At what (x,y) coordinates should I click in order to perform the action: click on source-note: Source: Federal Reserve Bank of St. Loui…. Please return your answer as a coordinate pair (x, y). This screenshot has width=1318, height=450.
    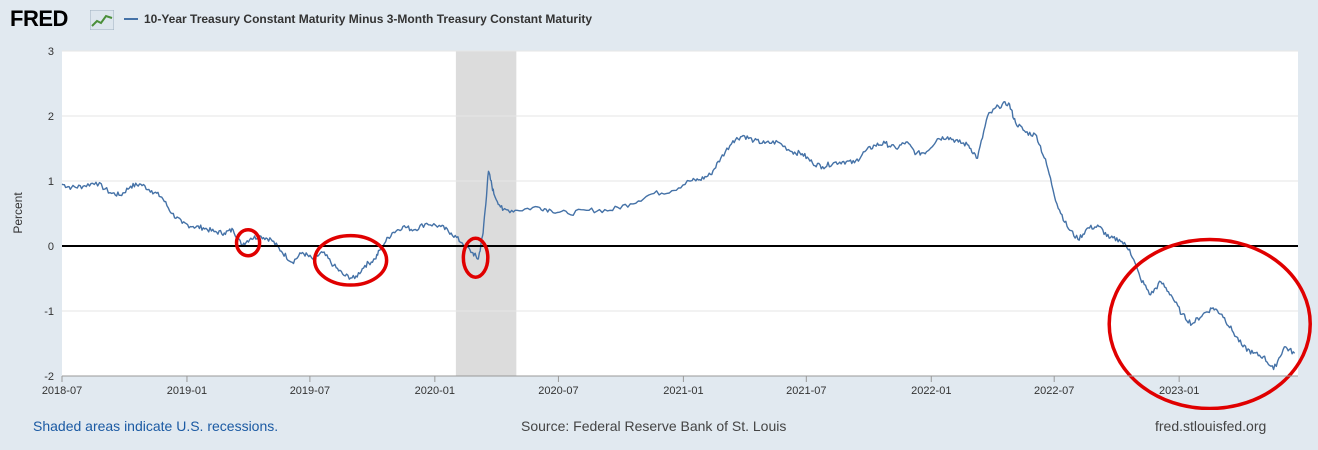
    Looking at the image, I should click on (654, 426).